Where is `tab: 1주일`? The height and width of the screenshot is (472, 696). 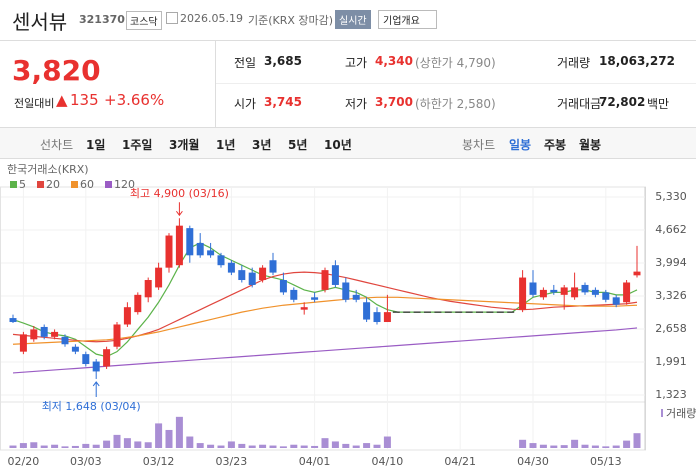
tab: 1주일 is located at coordinates (137, 145).